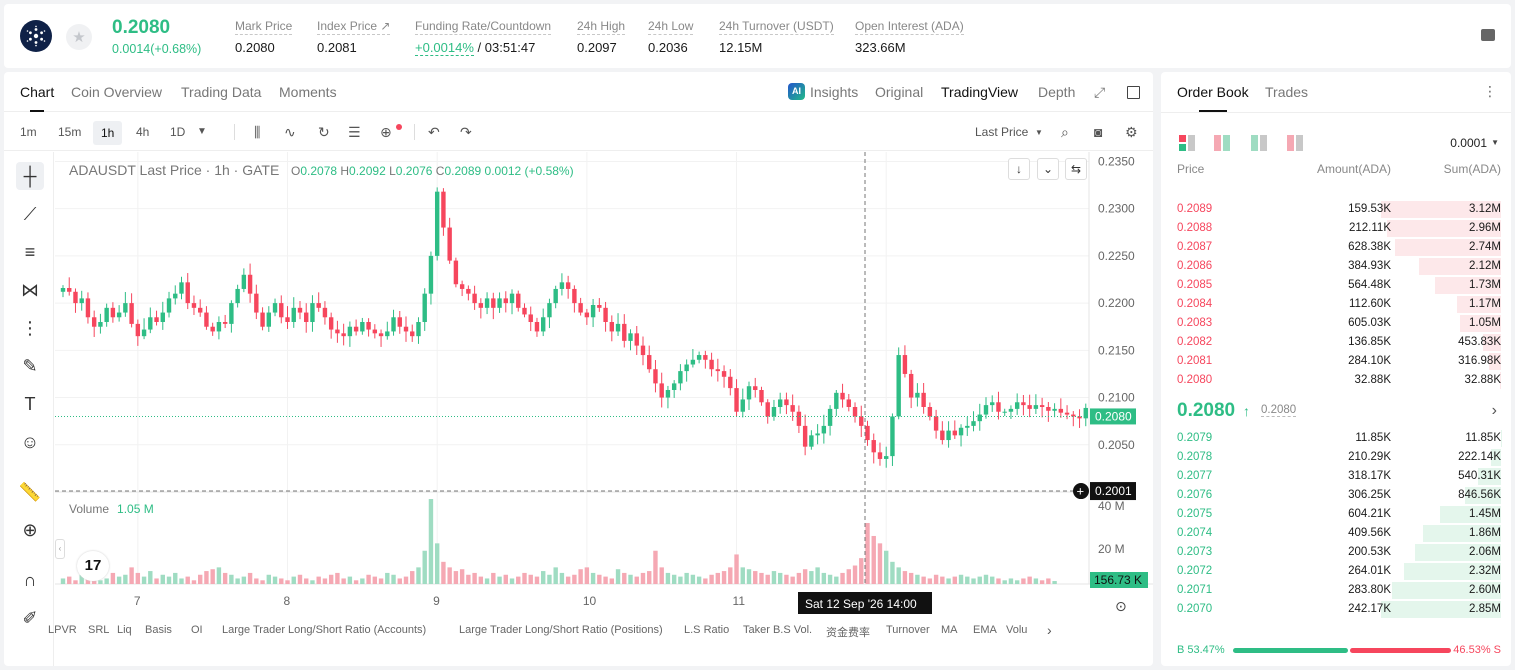  I want to click on auto-scale-icon: ⊙, so click(1121, 606).